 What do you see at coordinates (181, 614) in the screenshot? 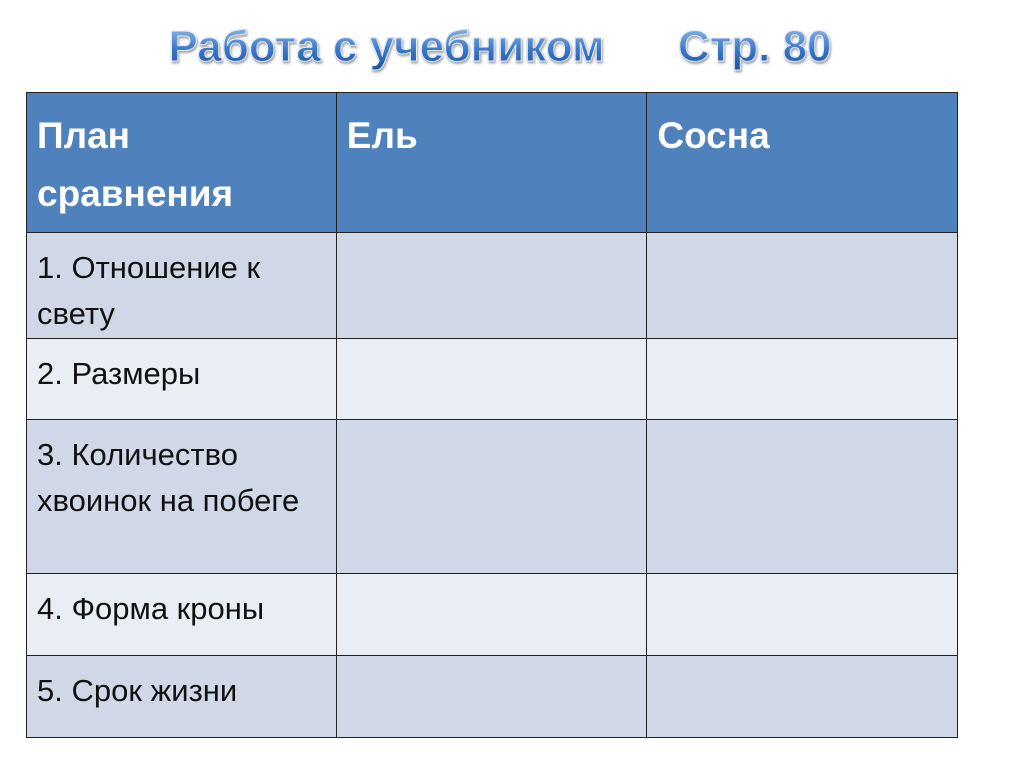
I see `table-cell: 4. Форма кроны` at bounding box center [181, 614].